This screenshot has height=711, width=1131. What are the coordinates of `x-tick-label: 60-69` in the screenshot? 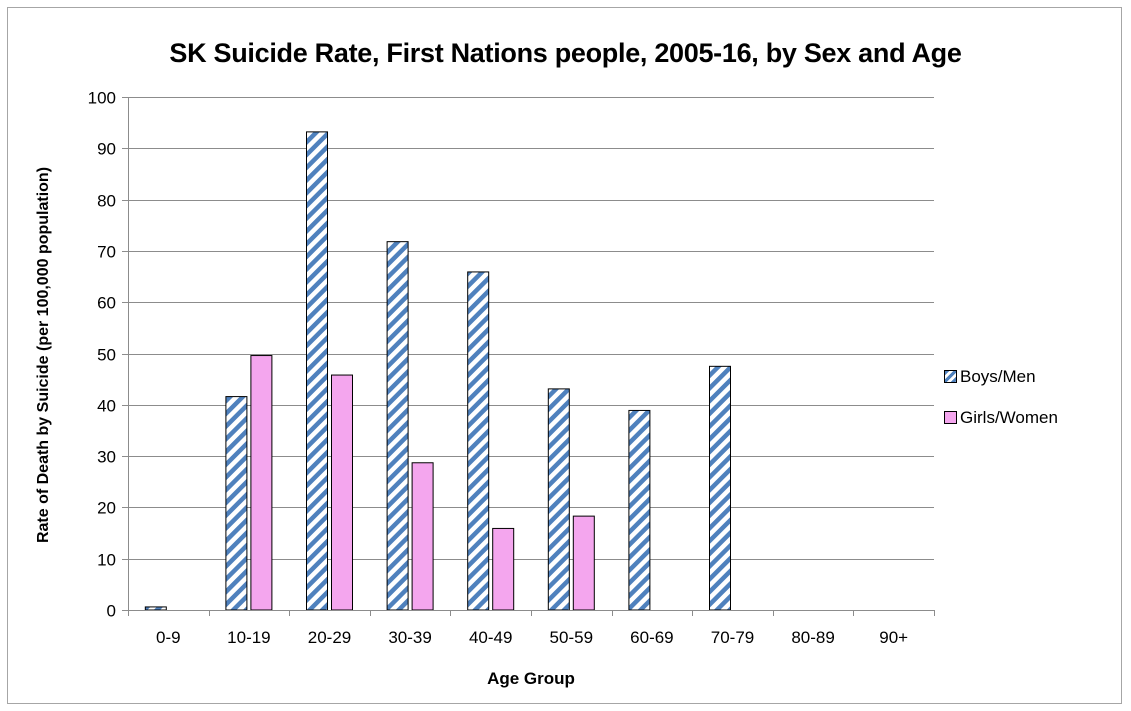 It's located at (651, 637).